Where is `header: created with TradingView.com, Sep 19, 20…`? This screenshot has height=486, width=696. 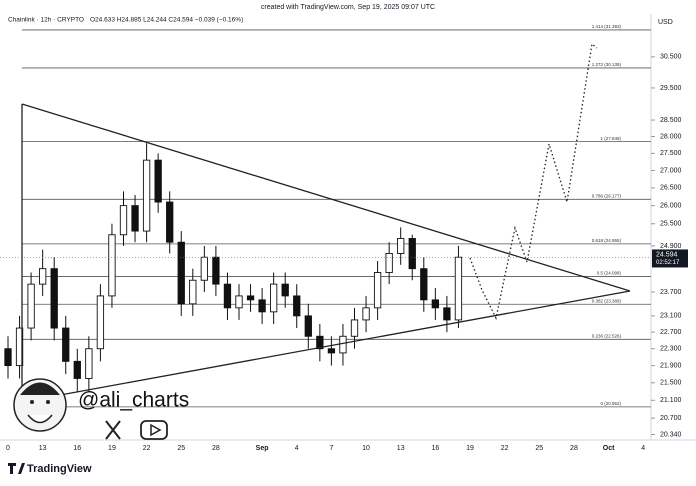 header: created with TradingView.com, Sep 19, 20… is located at coordinates (348, 7).